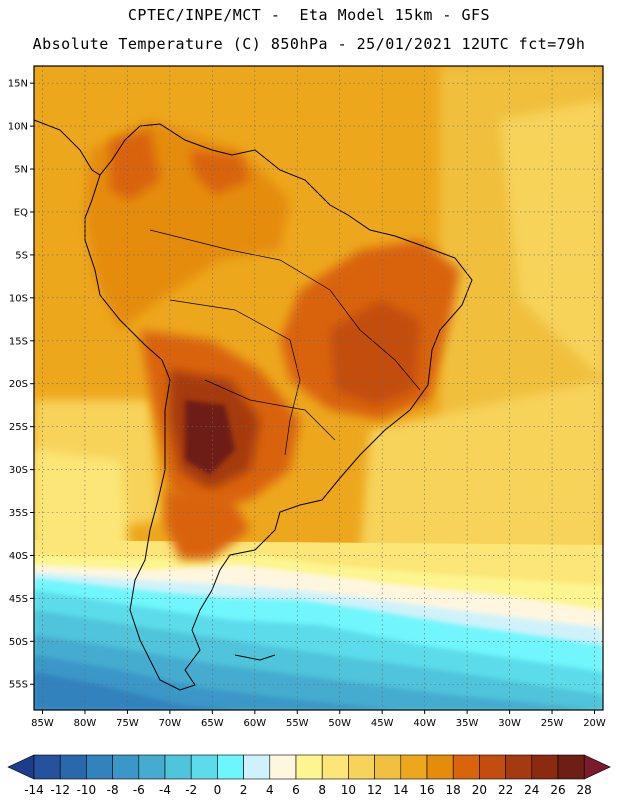  What do you see at coordinates (18, 599) in the screenshot?
I see `lat-tick-label: 45S` at bounding box center [18, 599].